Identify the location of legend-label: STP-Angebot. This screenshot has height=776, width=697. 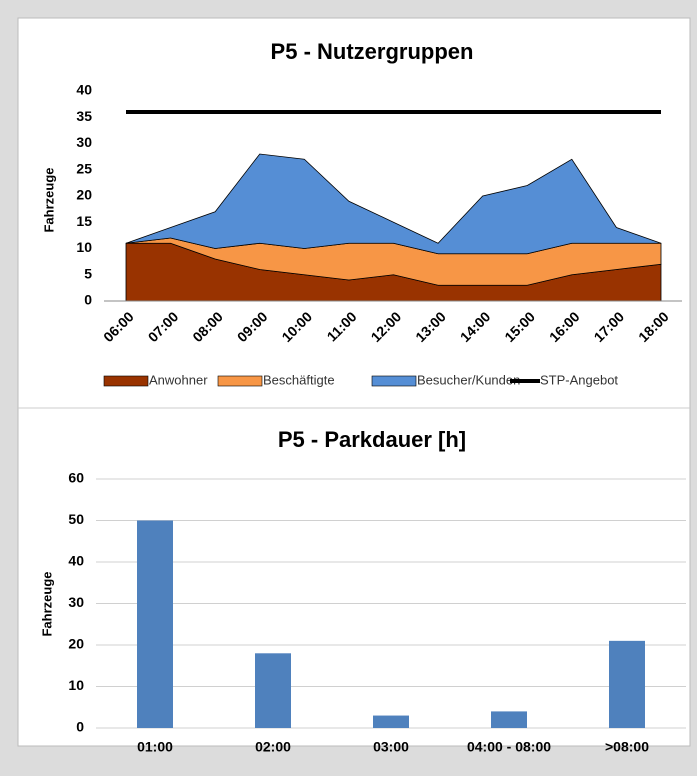
(579, 379).